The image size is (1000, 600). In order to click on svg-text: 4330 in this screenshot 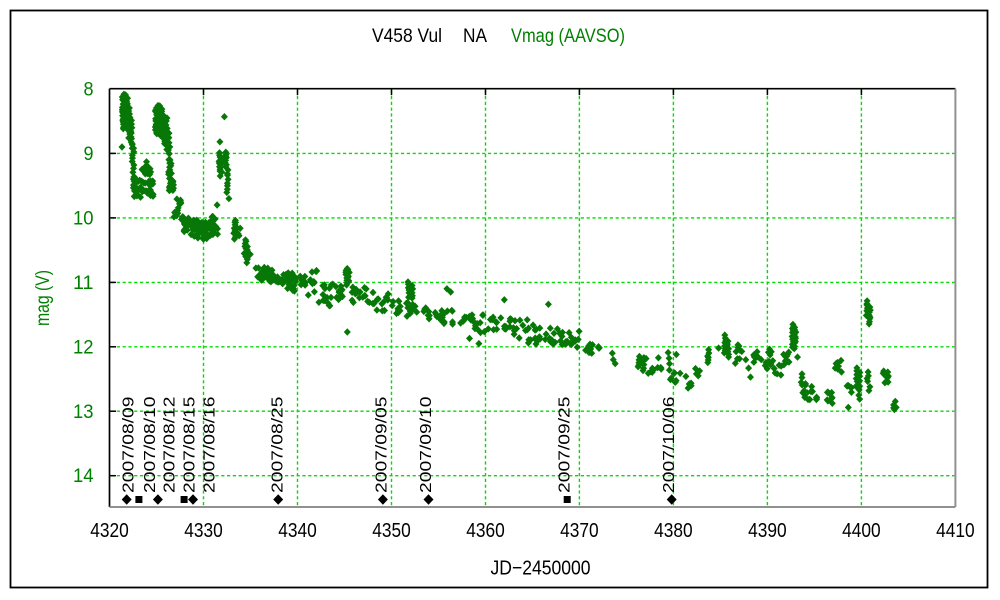, I will do `click(203, 530)`.